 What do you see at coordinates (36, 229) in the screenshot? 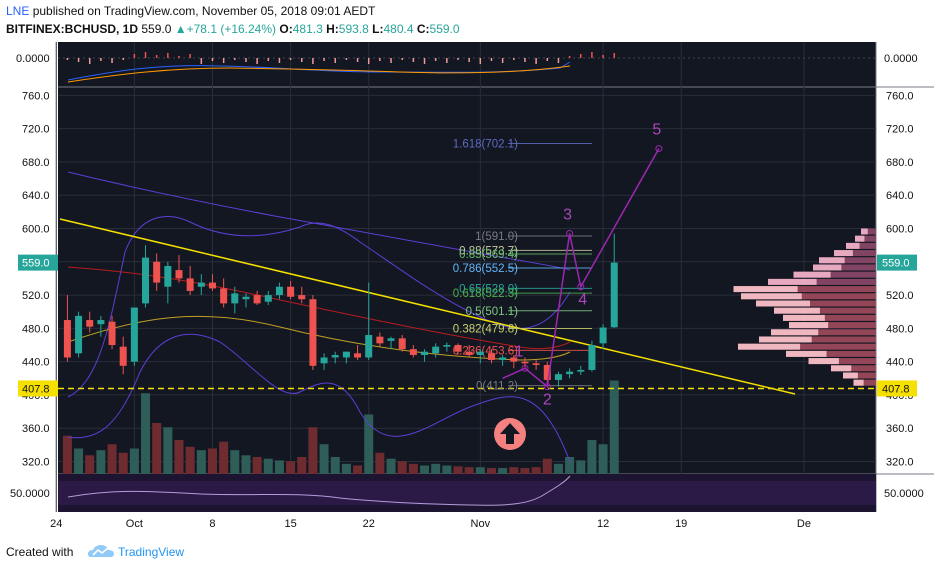
I see `y-tick-label-left: 600.0` at bounding box center [36, 229].